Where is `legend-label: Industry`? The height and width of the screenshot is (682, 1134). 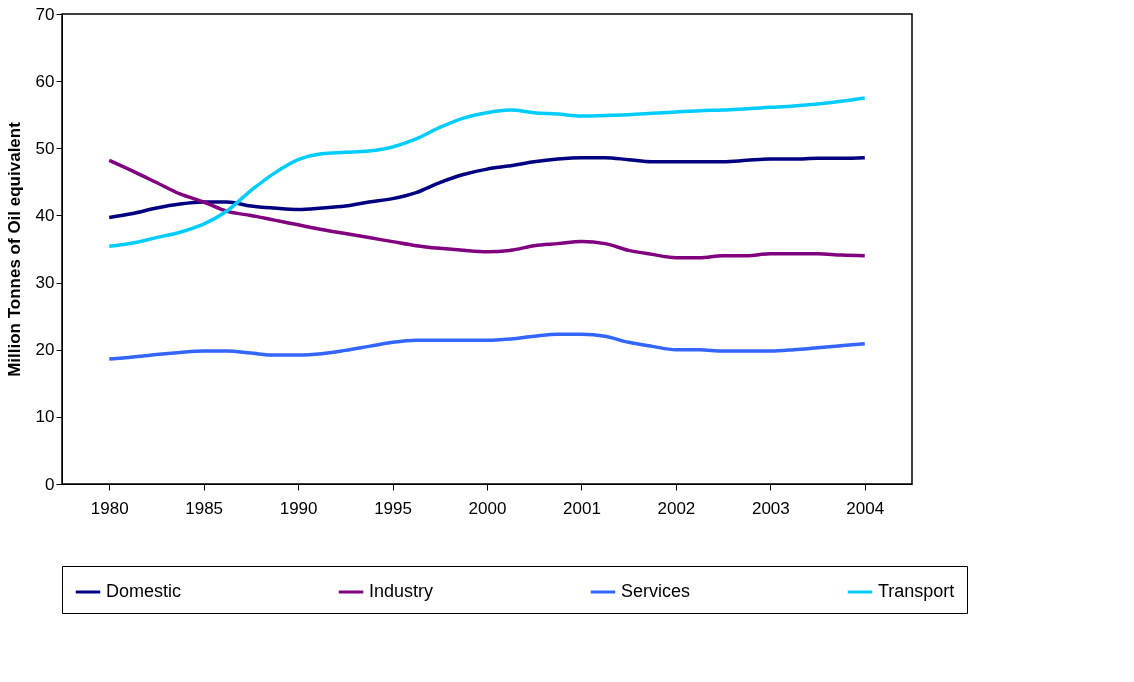 legend-label: Industry is located at coordinates (401, 591).